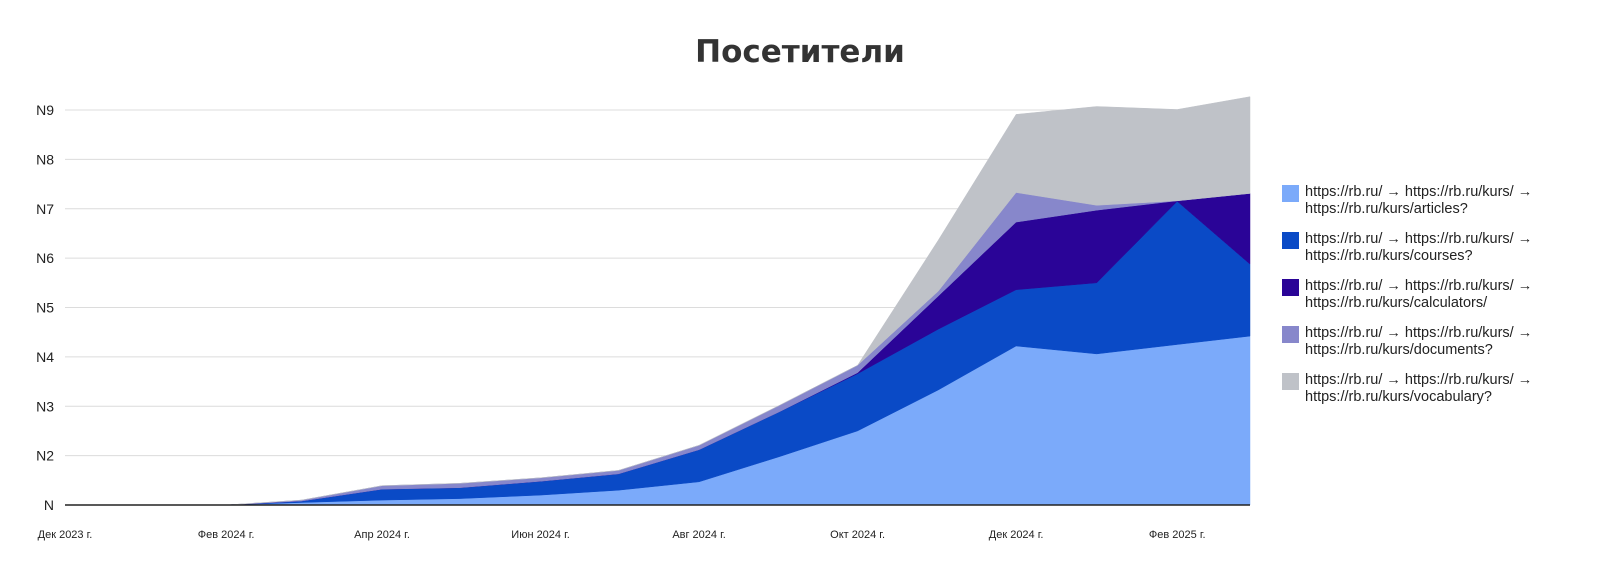 The height and width of the screenshot is (574, 1600). I want to click on x-tick-label: Дек 2024 г., so click(1016, 535).